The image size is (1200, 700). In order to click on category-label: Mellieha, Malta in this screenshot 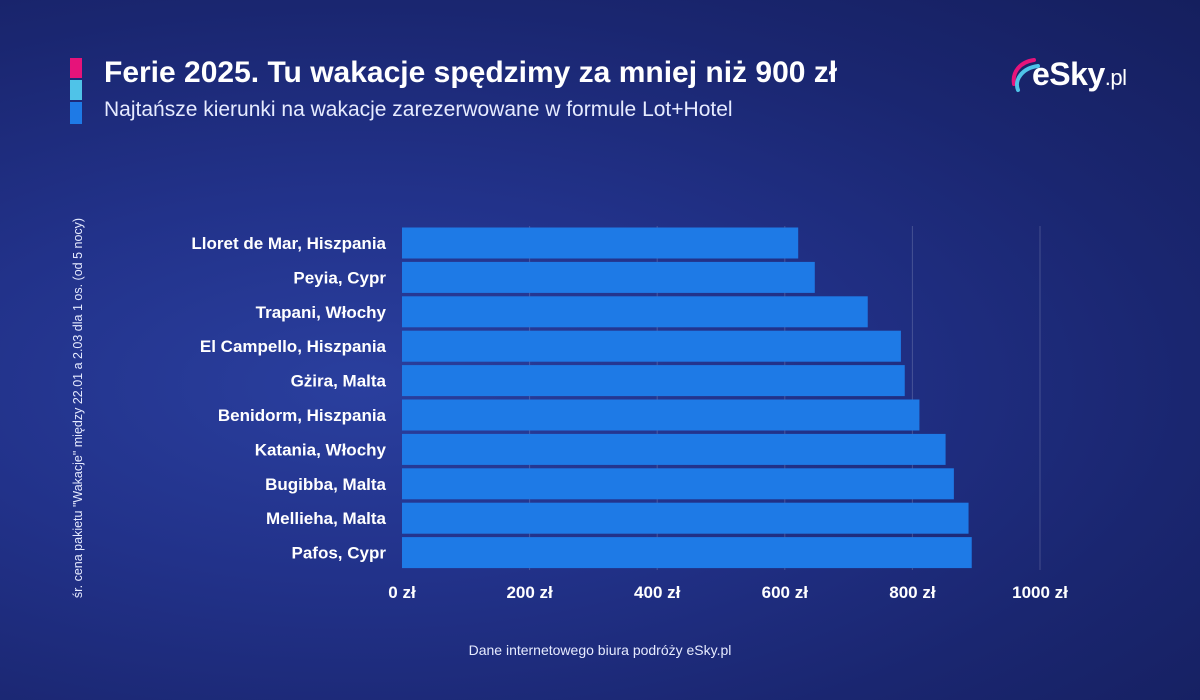, I will do `click(326, 518)`.